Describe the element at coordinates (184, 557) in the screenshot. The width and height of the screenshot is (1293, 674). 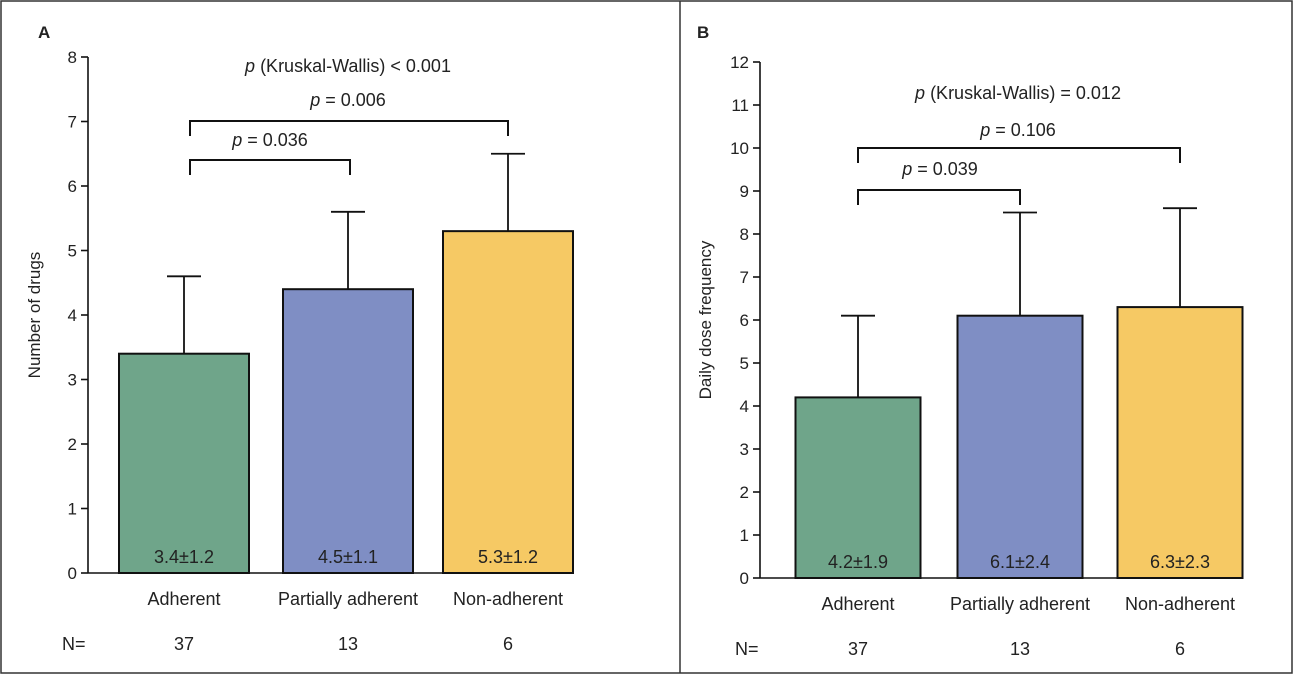
I see `bar-value-label: 3.4±1.2` at that location.